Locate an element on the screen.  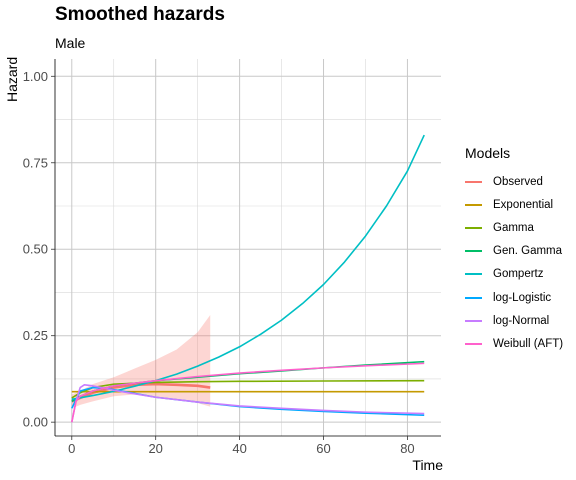
series-line-observed is located at coordinates (141, 392).